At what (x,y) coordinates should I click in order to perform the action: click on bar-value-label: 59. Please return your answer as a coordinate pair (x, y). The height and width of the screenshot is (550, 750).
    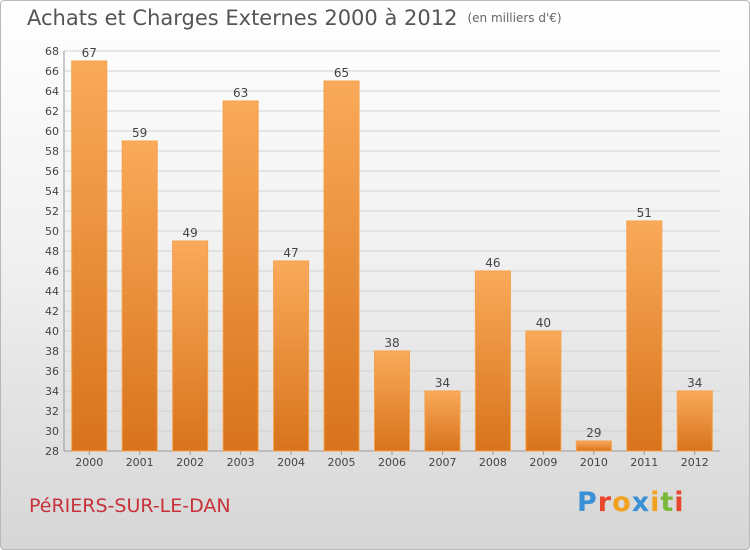
    Looking at the image, I should click on (139, 133).